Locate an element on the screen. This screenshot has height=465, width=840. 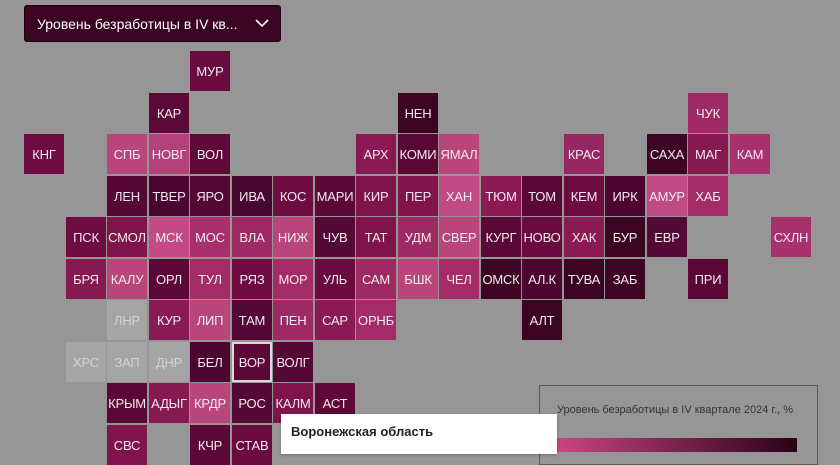
region-tile: НЕН is located at coordinates (418, 113).